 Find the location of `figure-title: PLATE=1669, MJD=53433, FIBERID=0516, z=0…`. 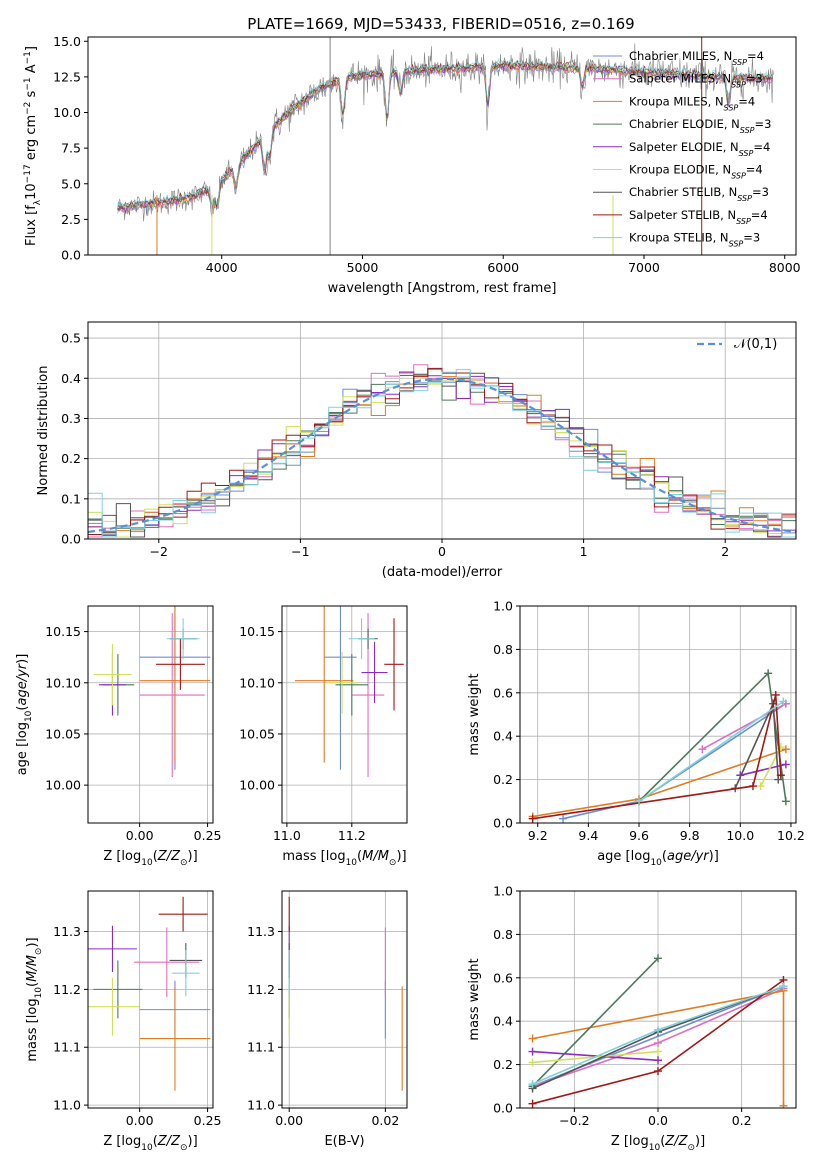

figure-title: PLATE=1669, MJD=53433, FIBERID=0516, z=0… is located at coordinates (440, 24).